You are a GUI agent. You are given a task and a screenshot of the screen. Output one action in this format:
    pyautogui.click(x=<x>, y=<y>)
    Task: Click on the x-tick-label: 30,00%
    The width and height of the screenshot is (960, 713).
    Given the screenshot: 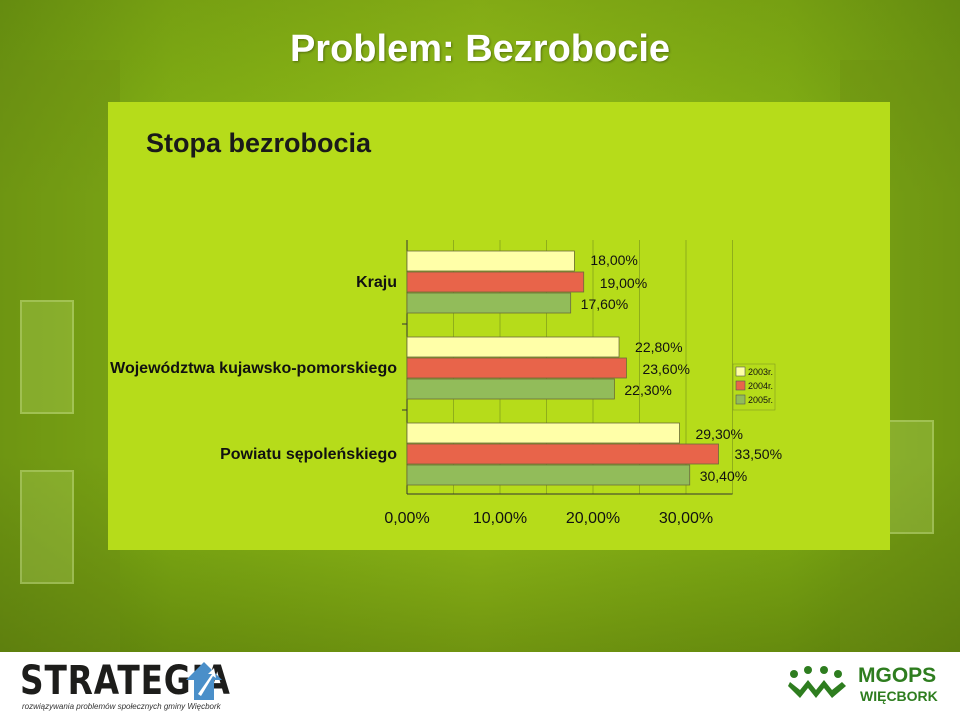 What is the action you would take?
    pyautogui.click(x=686, y=518)
    